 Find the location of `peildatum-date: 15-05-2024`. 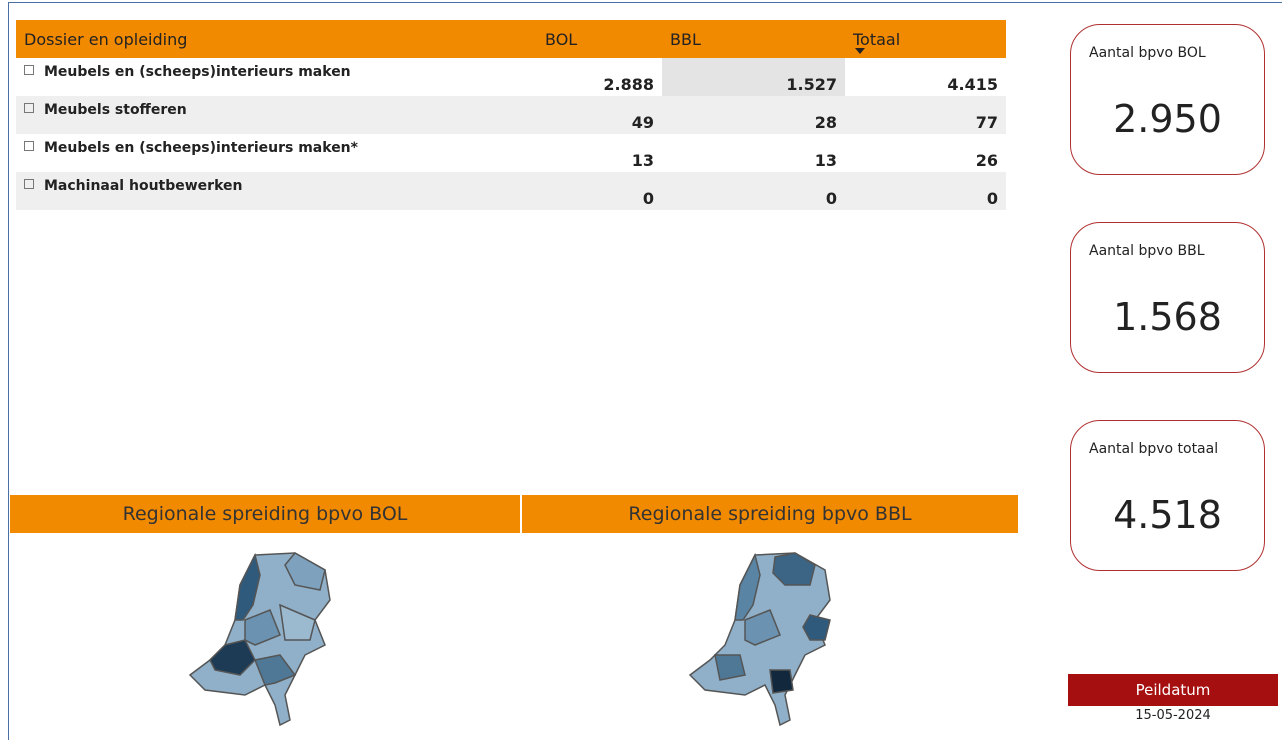

peildatum-date: 15-05-2024 is located at coordinates (1173, 715).